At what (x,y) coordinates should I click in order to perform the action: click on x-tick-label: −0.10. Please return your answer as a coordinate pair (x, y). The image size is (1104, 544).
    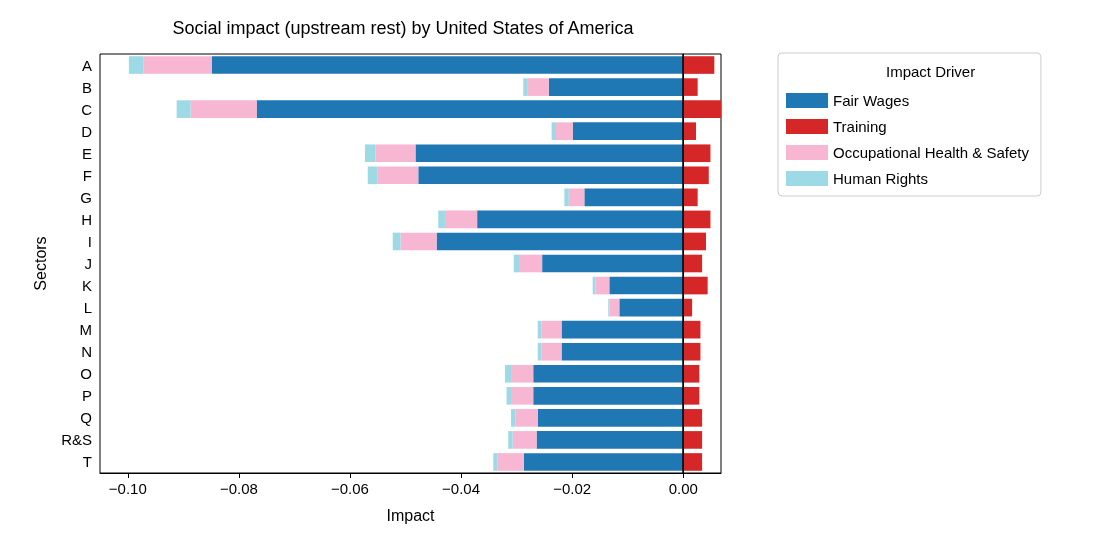
    Looking at the image, I should click on (127, 488).